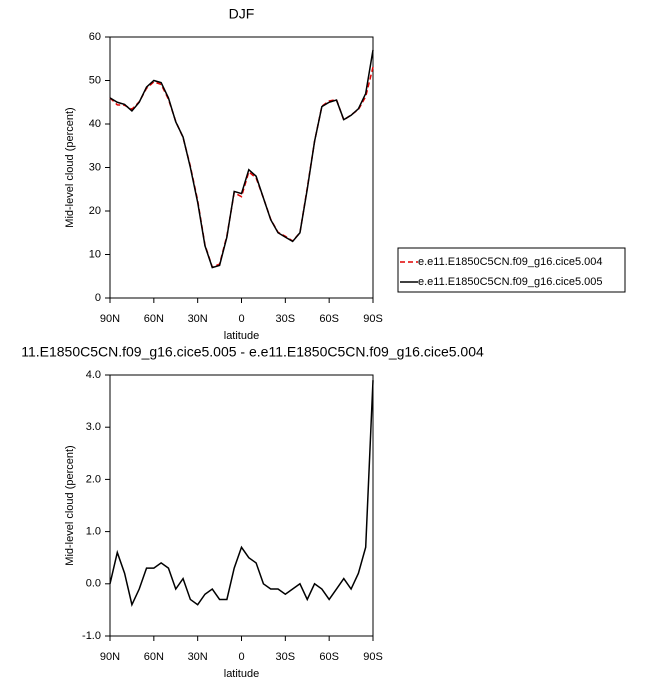 The width and height of the screenshot is (669, 687). What do you see at coordinates (95, 124) in the screenshot?
I see `y-tick-label: 40` at bounding box center [95, 124].